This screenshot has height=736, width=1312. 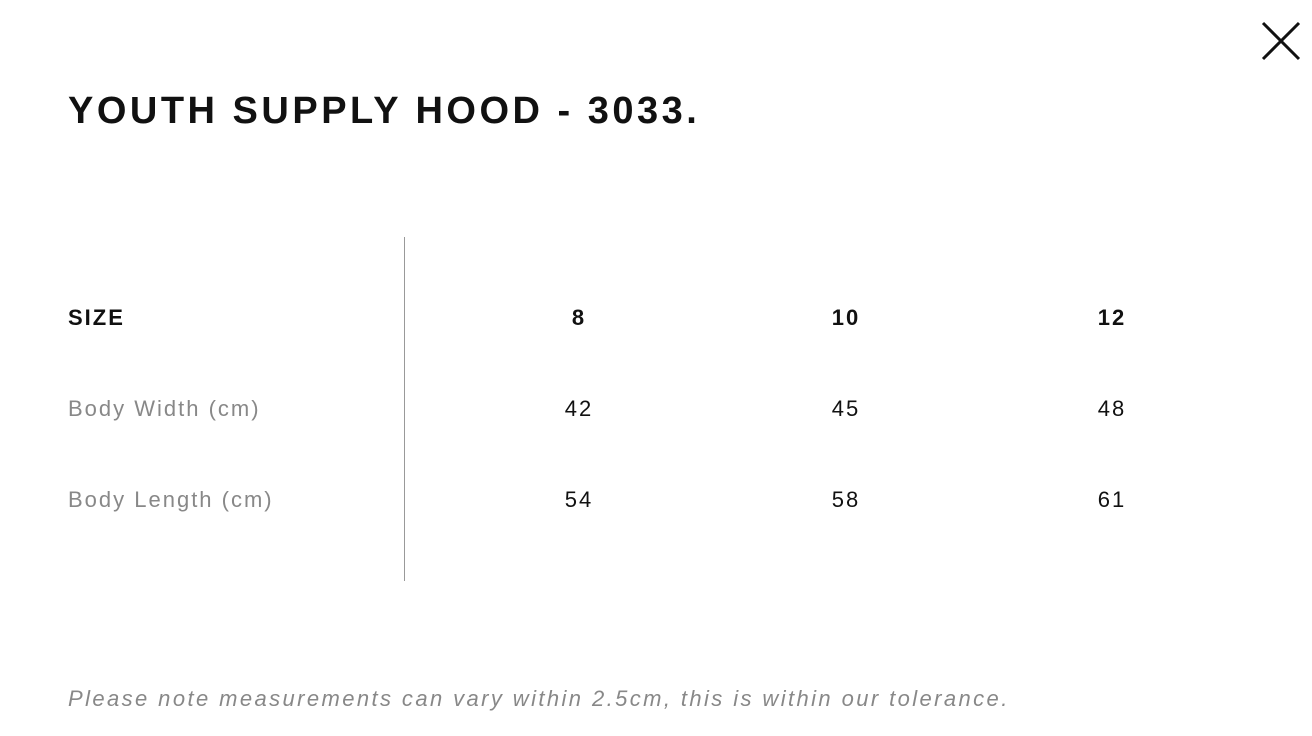 What do you see at coordinates (1112, 499) in the screenshot?
I see `cell: 61` at bounding box center [1112, 499].